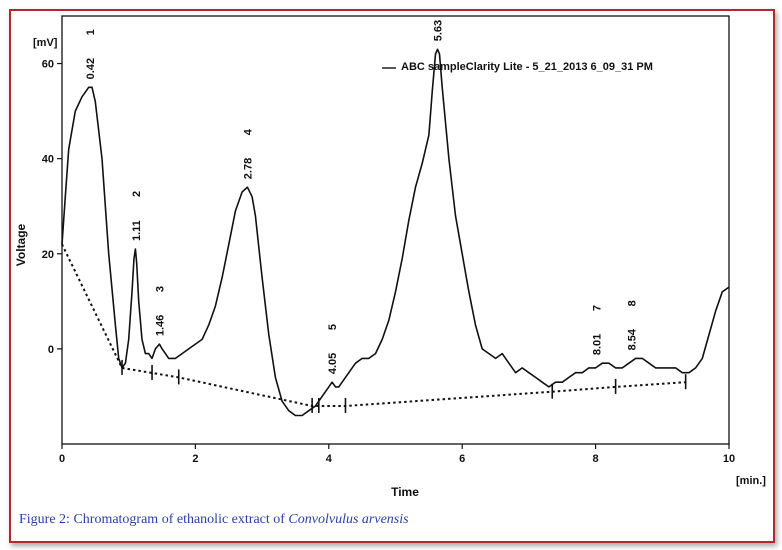 Image resolution: width=782 pixels, height=550 pixels. Describe the element at coordinates (91, 68) in the screenshot. I see `peak-time-label: 0.42` at that location.